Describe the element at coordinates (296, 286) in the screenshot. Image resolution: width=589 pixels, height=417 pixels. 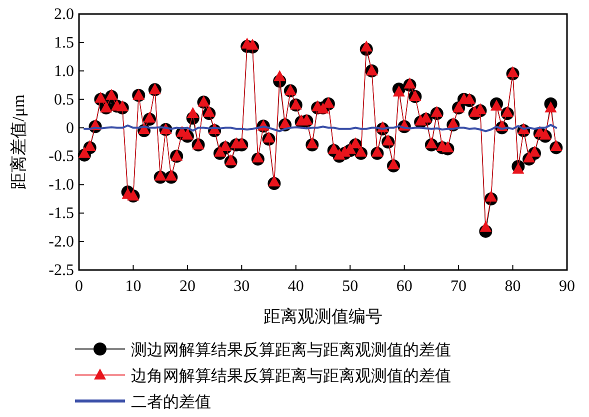
I see `x-tick-label: 40` at that location.